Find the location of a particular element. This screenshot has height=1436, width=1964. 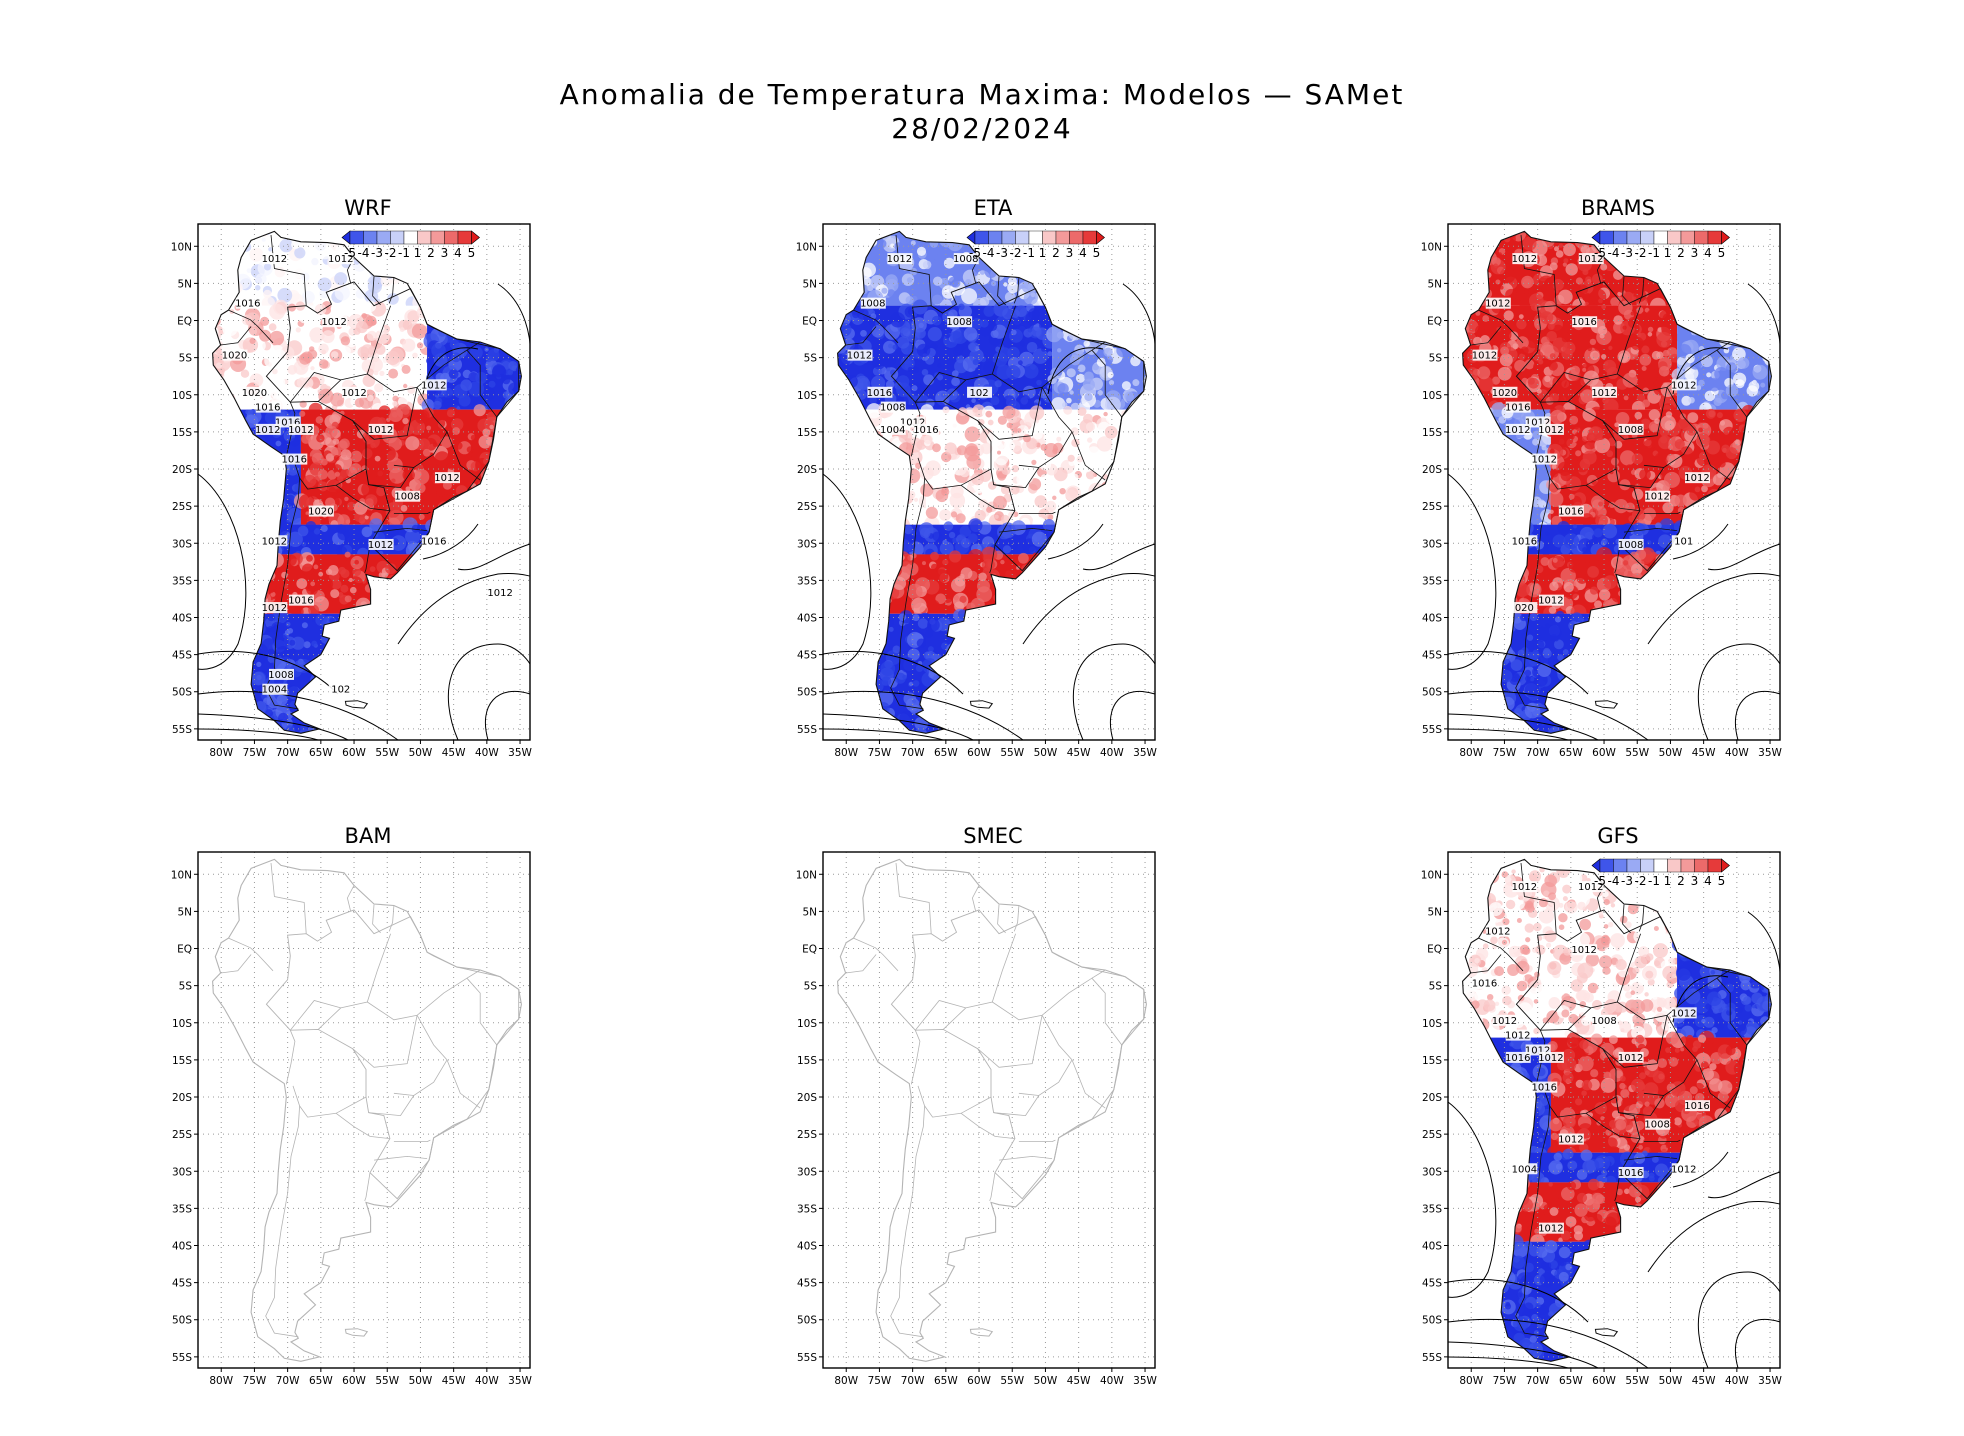

lat-tick-label: 10N is located at coordinates (806, 247).